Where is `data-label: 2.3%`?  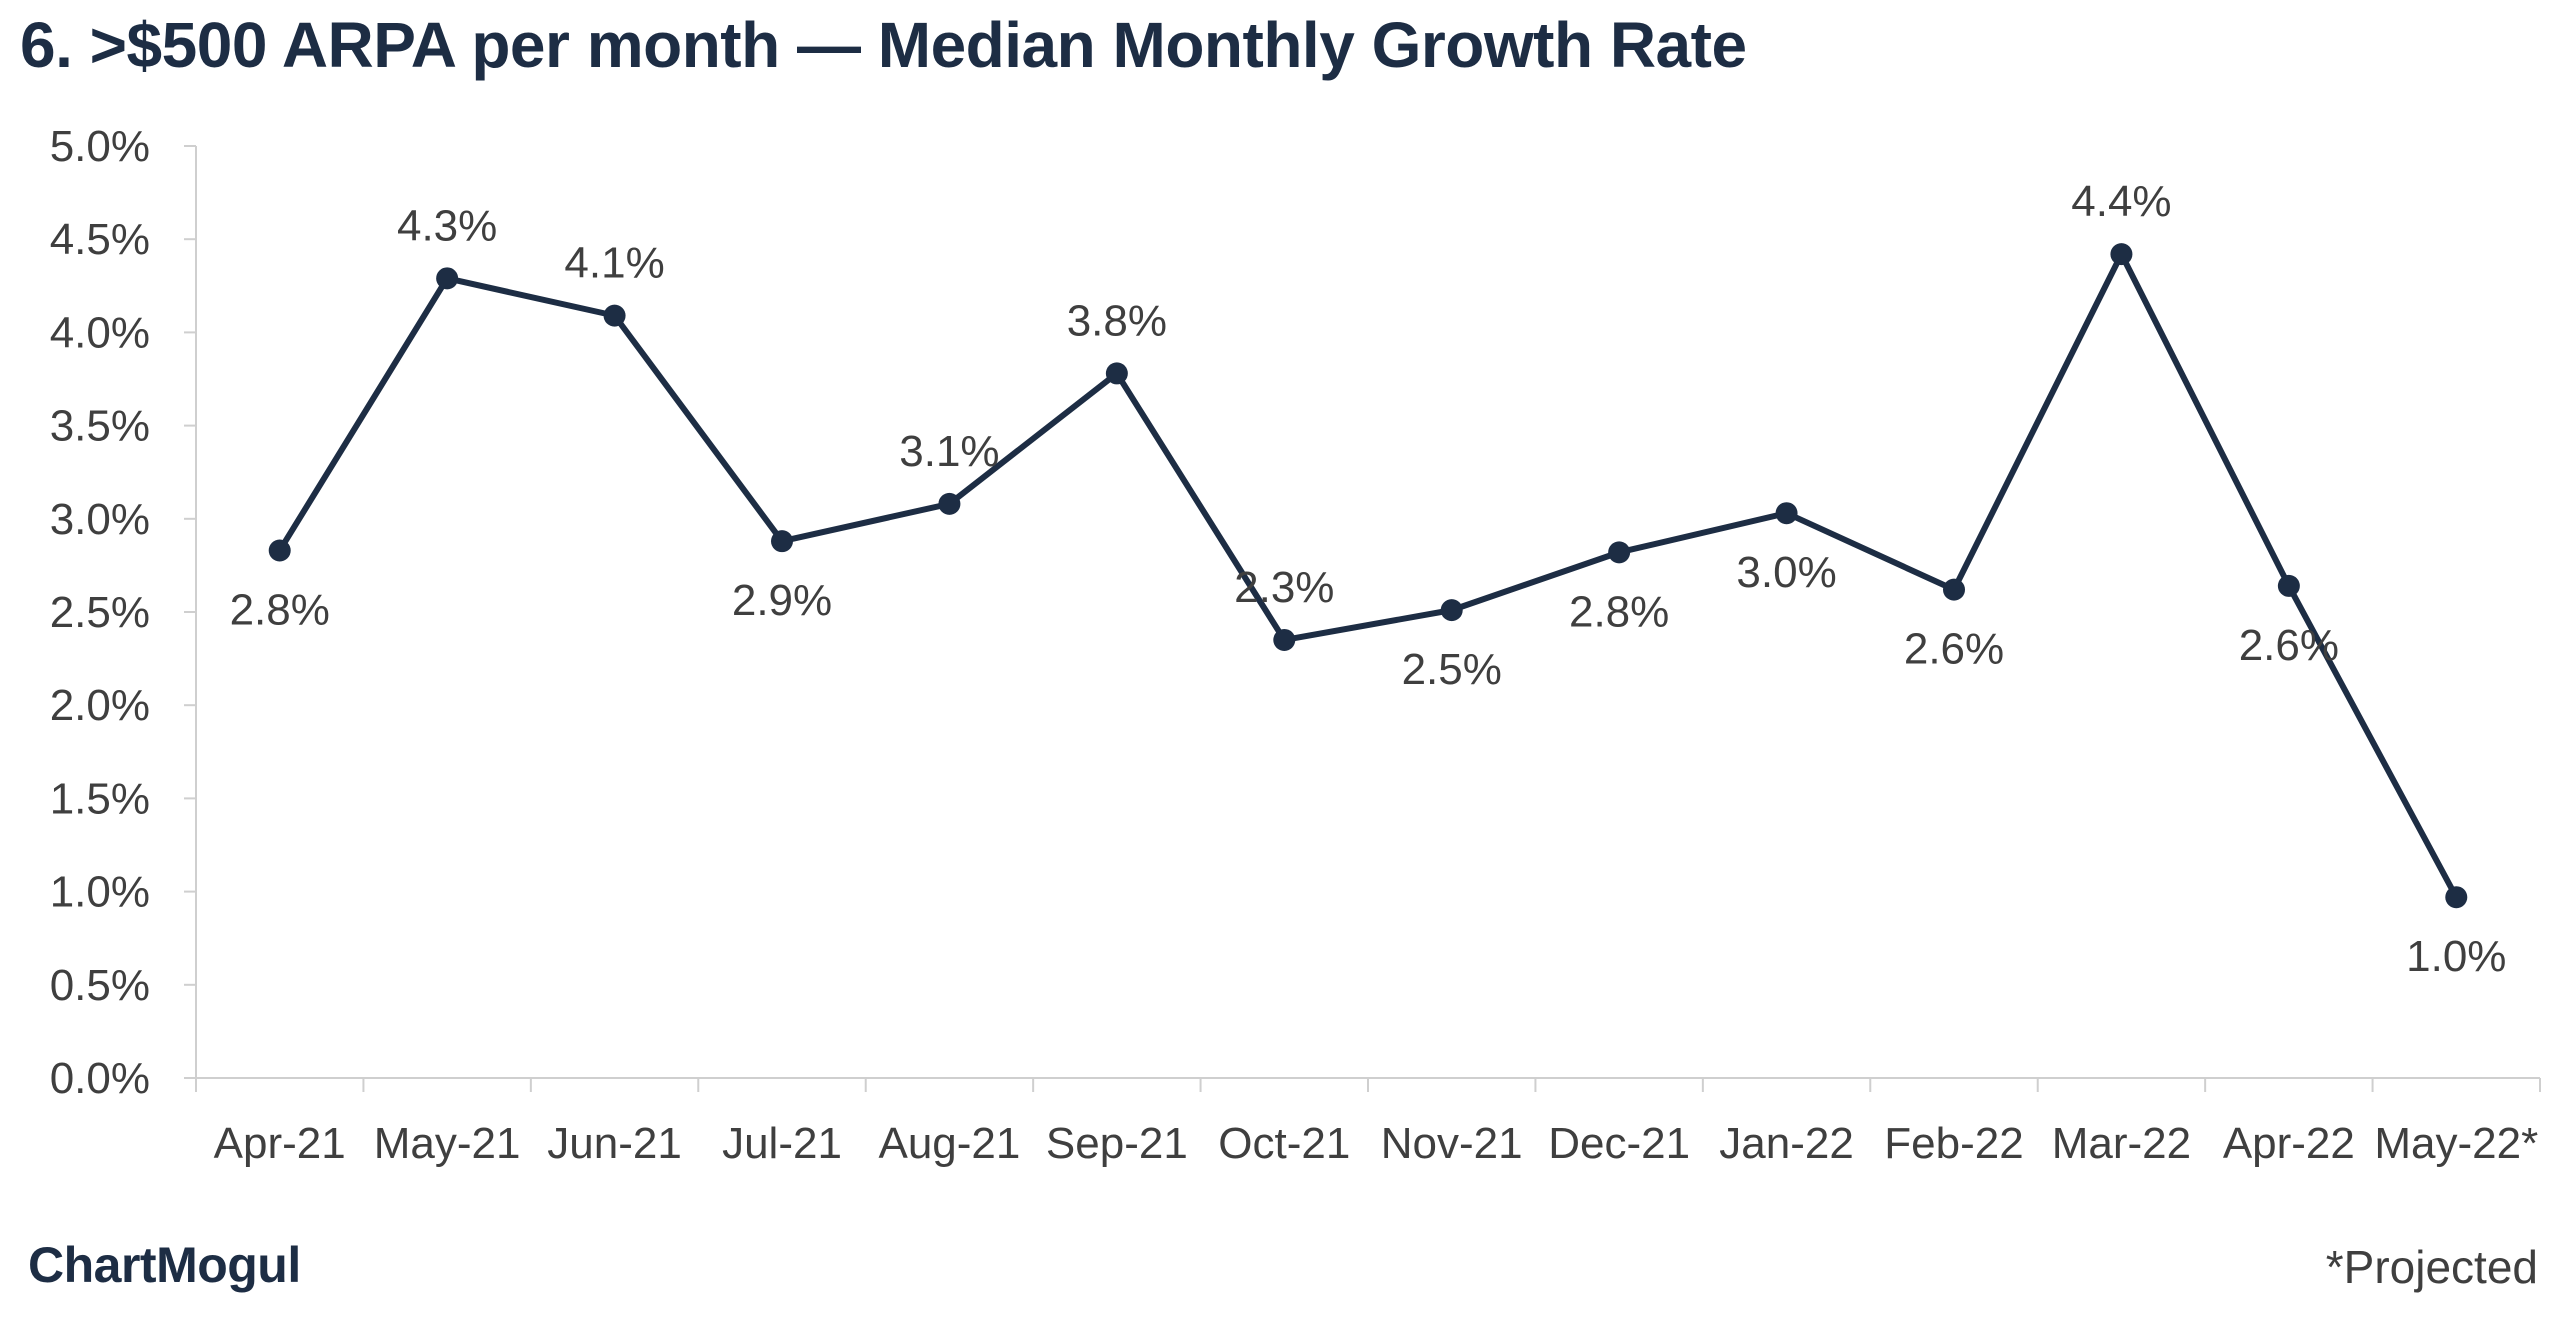 data-label: 2.3% is located at coordinates (1284, 587).